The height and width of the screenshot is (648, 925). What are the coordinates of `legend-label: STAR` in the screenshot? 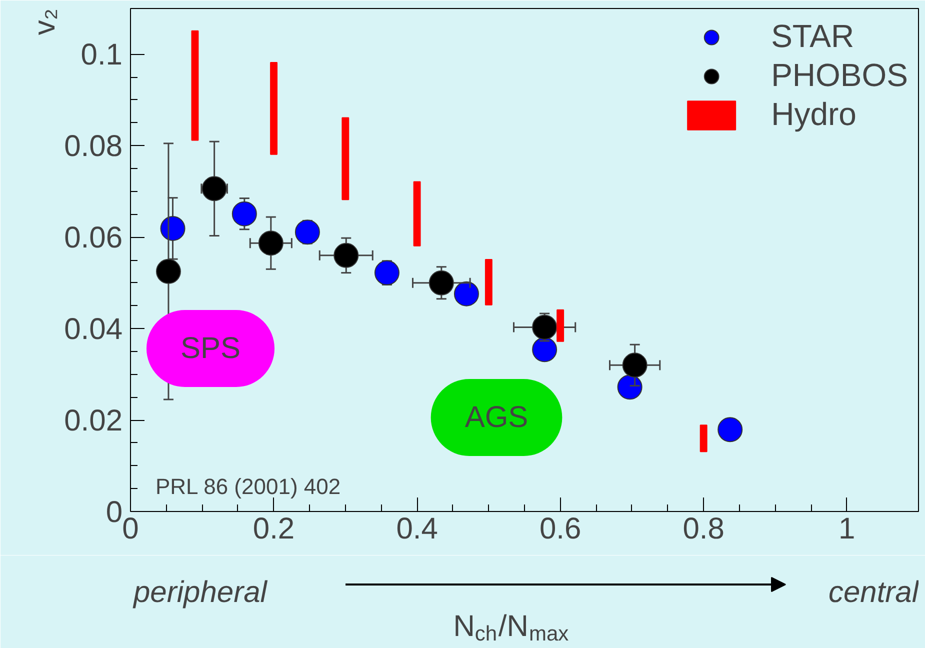 It's located at (812, 36).